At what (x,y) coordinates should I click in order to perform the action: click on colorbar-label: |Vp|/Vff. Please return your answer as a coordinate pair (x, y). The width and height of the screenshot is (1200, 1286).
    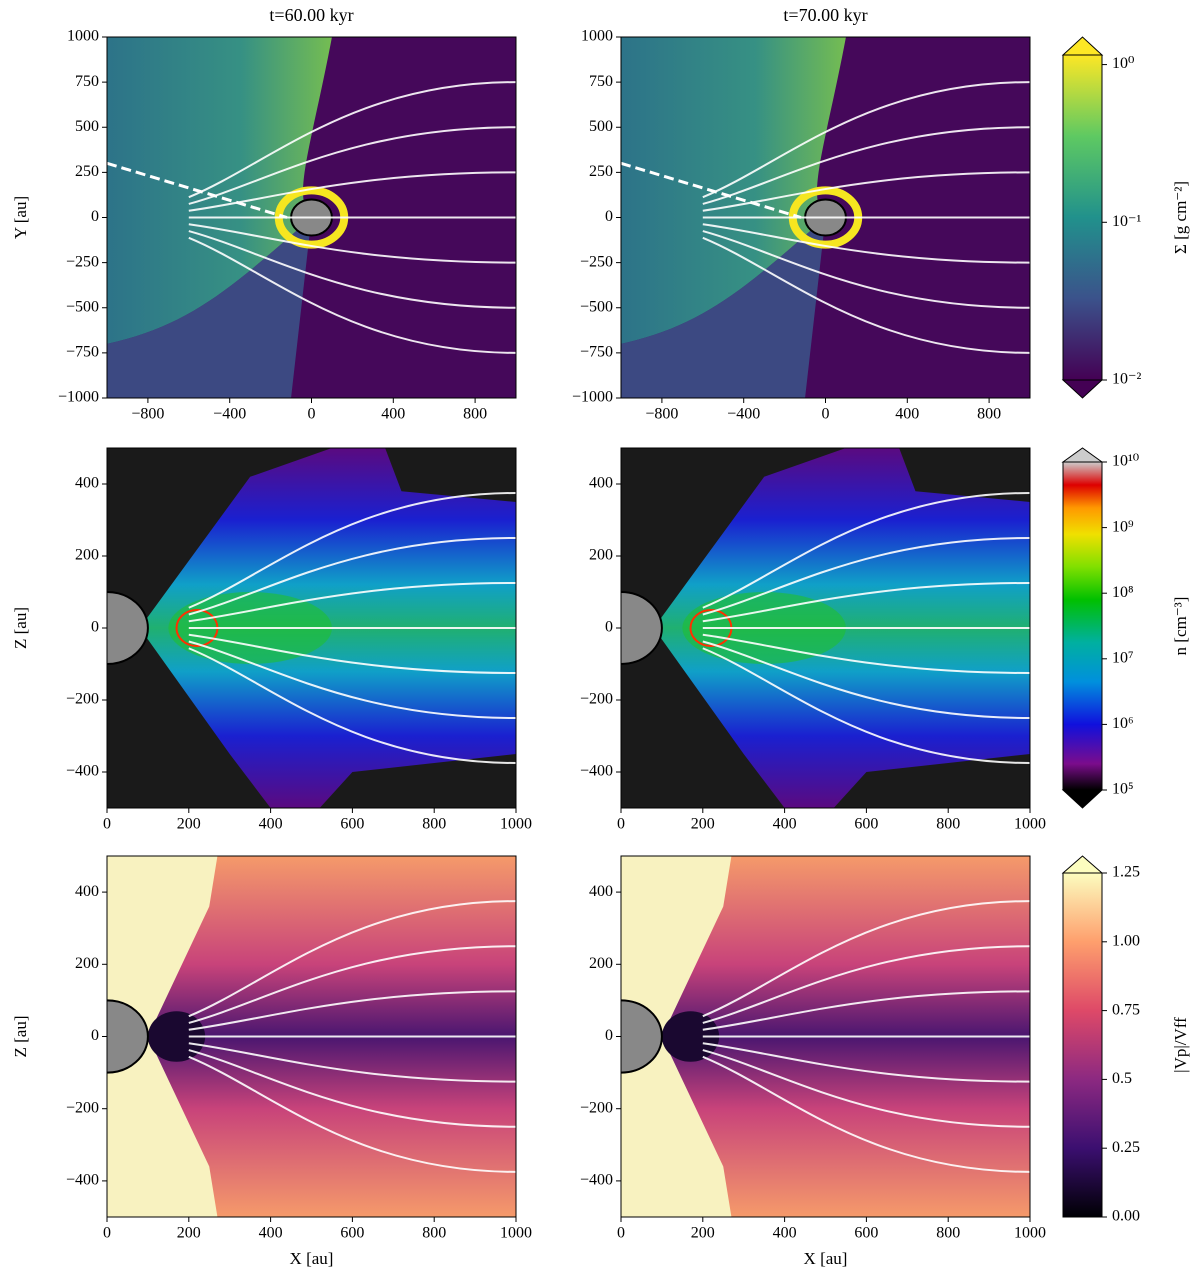
    Looking at the image, I should click on (1180, 1045).